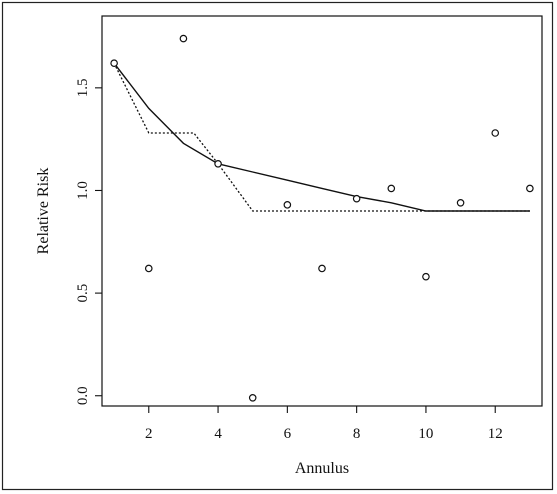 The width and height of the screenshot is (557, 494). What do you see at coordinates (83, 395) in the screenshot?
I see `y-tick-label-0: 0.0` at bounding box center [83, 395].